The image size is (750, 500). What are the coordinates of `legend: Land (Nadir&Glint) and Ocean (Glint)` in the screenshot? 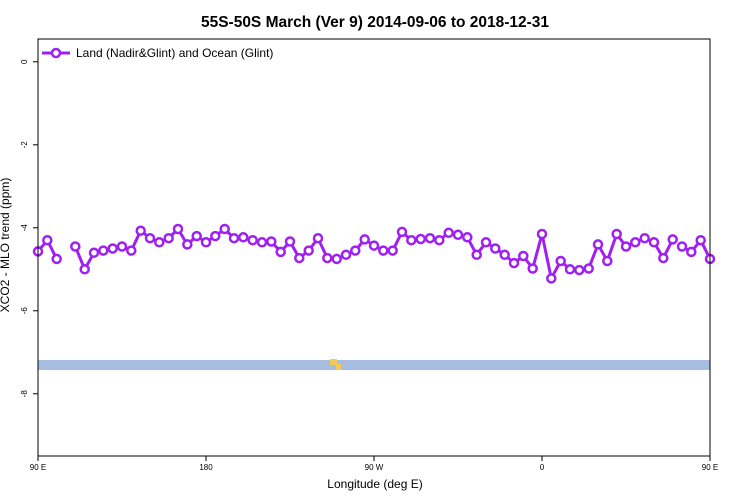 It's located at (157, 53).